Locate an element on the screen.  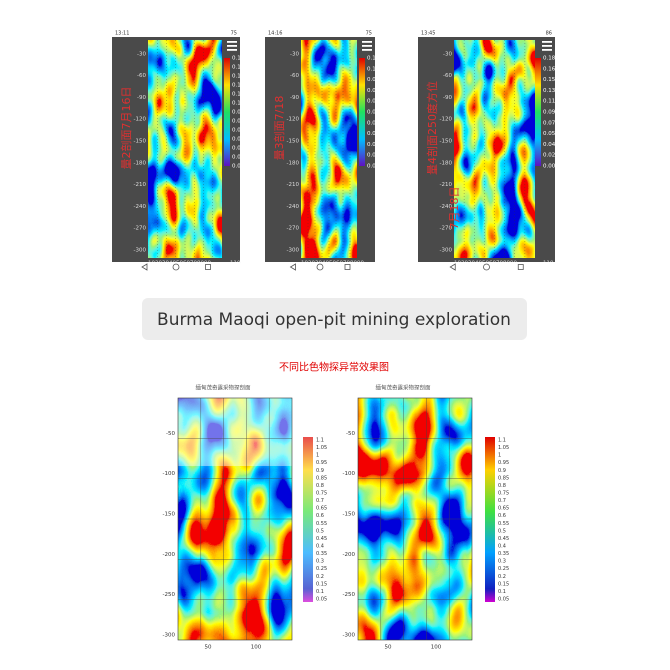
nav-home is located at coordinates (176, 267).